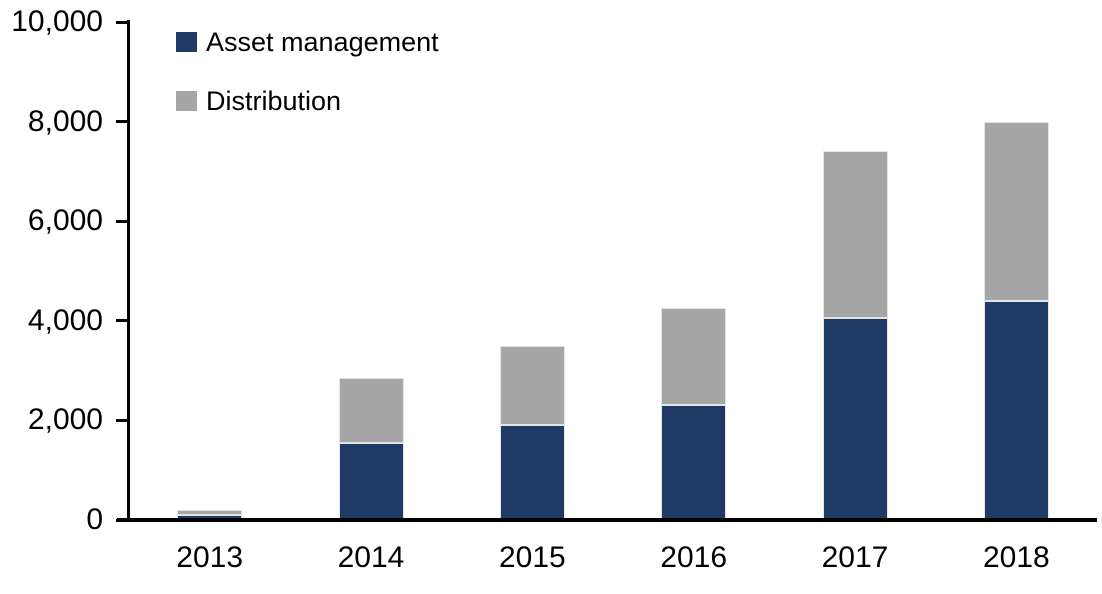  Describe the element at coordinates (186, 101) in the screenshot. I see `legend-swatch-distribution` at that location.